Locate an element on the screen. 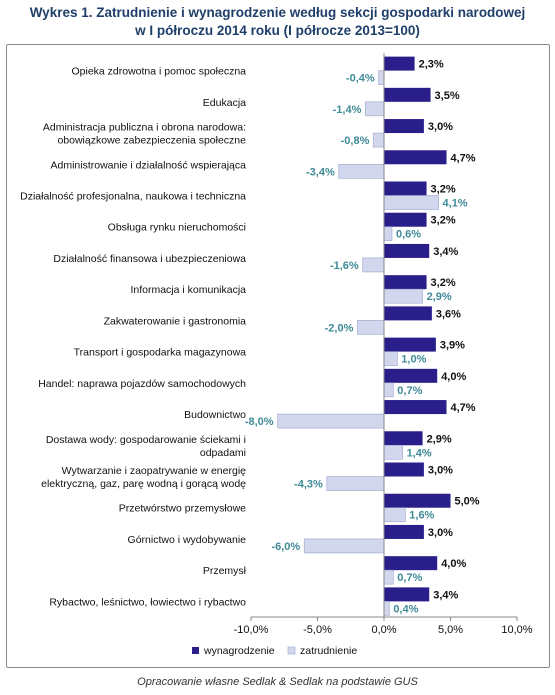 The width and height of the screenshot is (555, 695). data-label-wynagrodzenie: 3,5% is located at coordinates (447, 96).